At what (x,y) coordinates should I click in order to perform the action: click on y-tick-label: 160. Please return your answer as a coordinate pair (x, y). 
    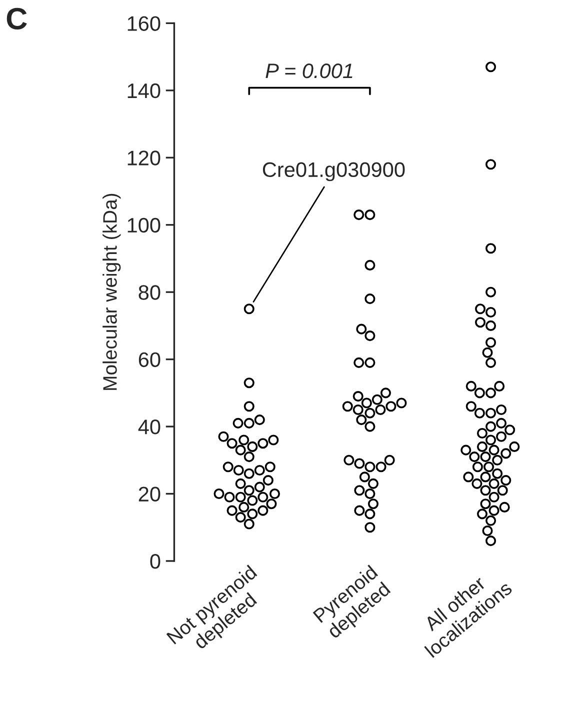
    Looking at the image, I should click on (144, 23).